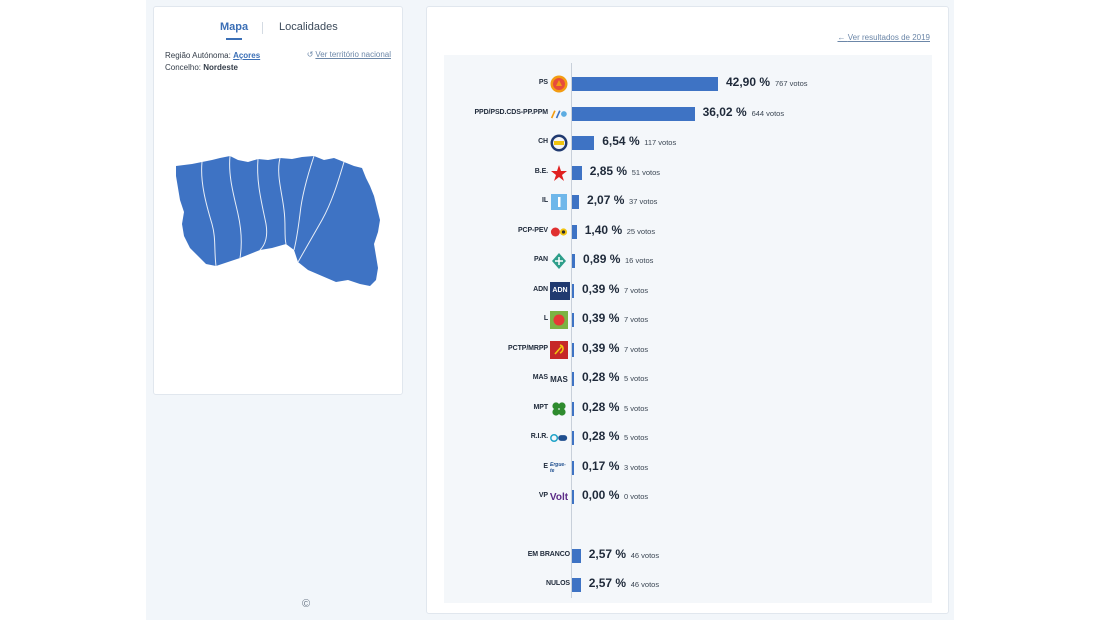  Describe the element at coordinates (528, 348) in the screenshot. I see `party-name: PCTP/MRPP` at that location.